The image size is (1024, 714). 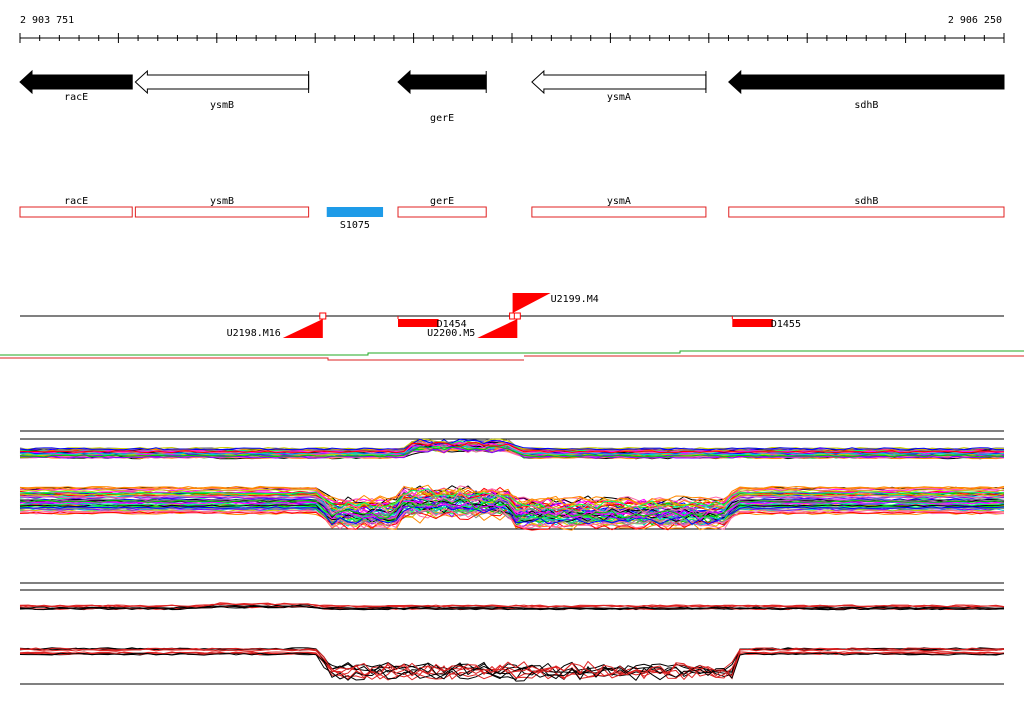 I want to click on marker-U2199.M4, so click(x=531, y=303).